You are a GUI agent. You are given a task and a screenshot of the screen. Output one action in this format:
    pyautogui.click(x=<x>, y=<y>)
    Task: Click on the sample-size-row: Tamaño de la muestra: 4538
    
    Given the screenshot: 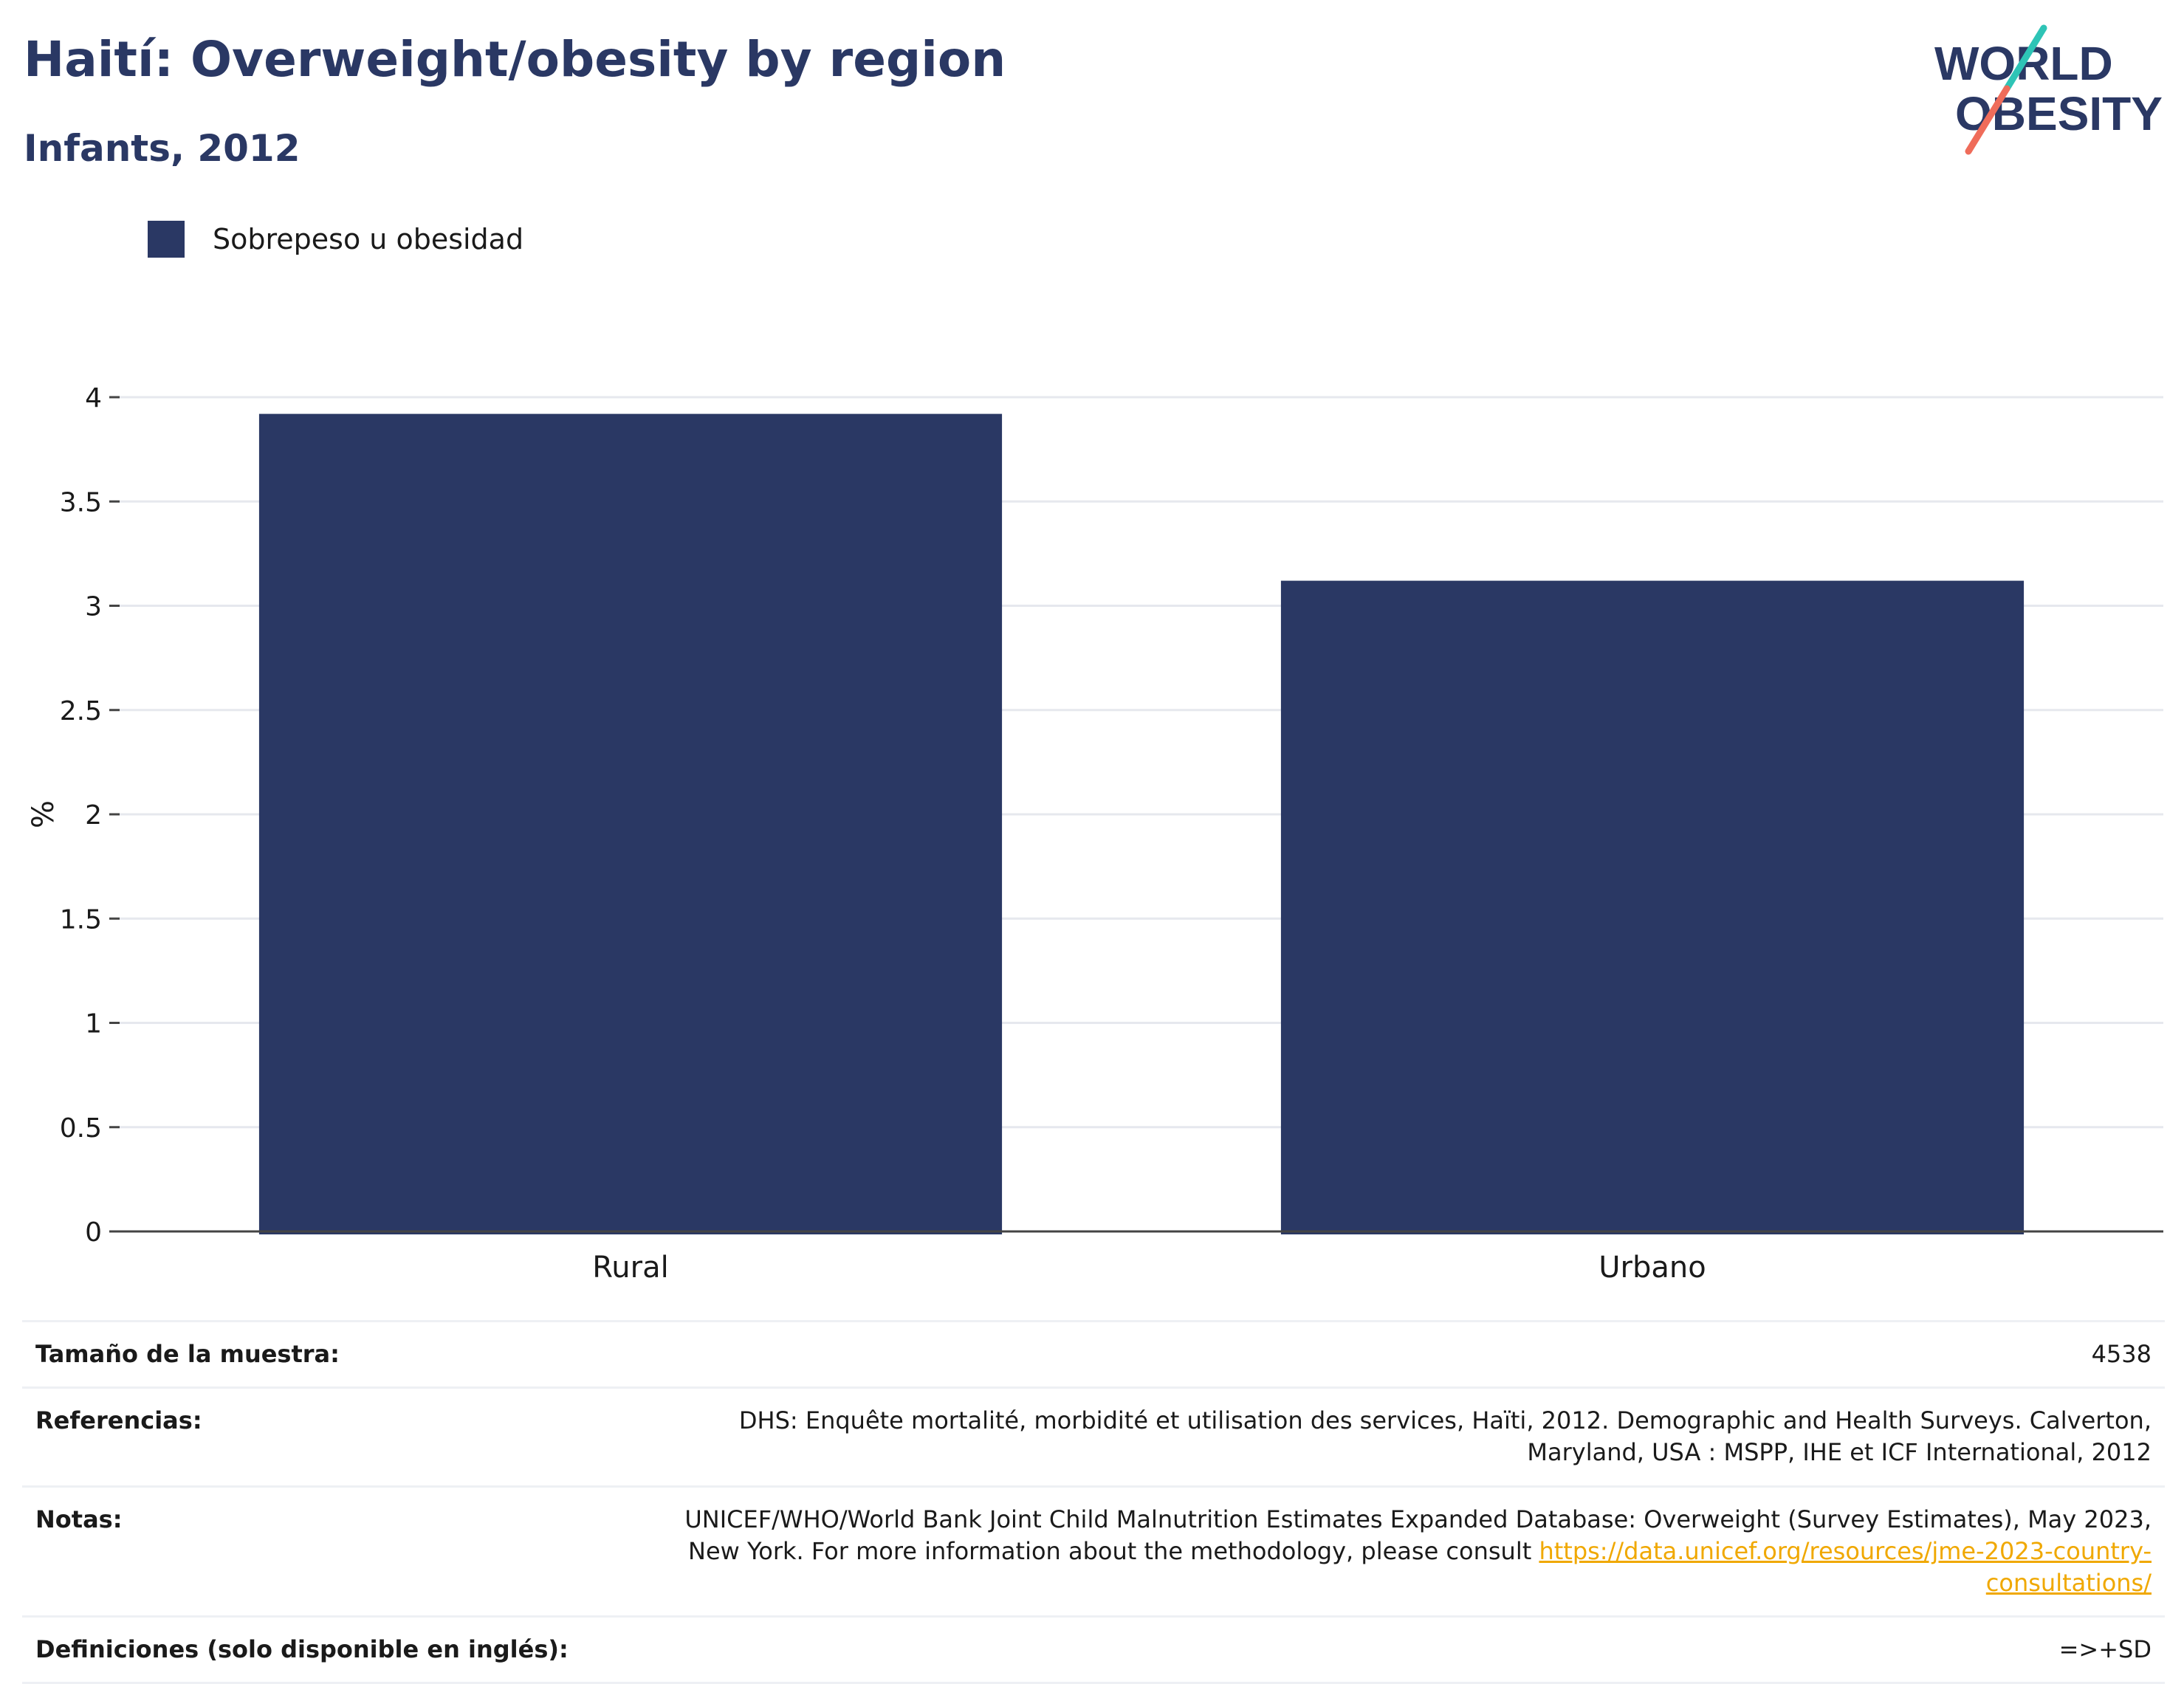 What is the action you would take?
    pyautogui.click(x=1093, y=1353)
    